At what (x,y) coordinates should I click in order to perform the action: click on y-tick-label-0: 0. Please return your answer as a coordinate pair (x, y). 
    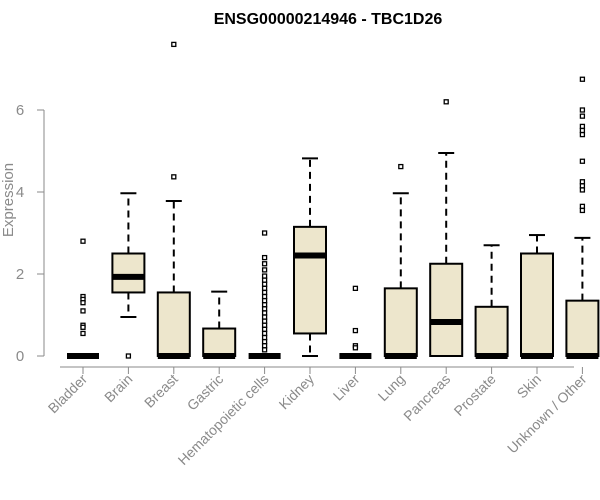
    Looking at the image, I should click on (20, 356).